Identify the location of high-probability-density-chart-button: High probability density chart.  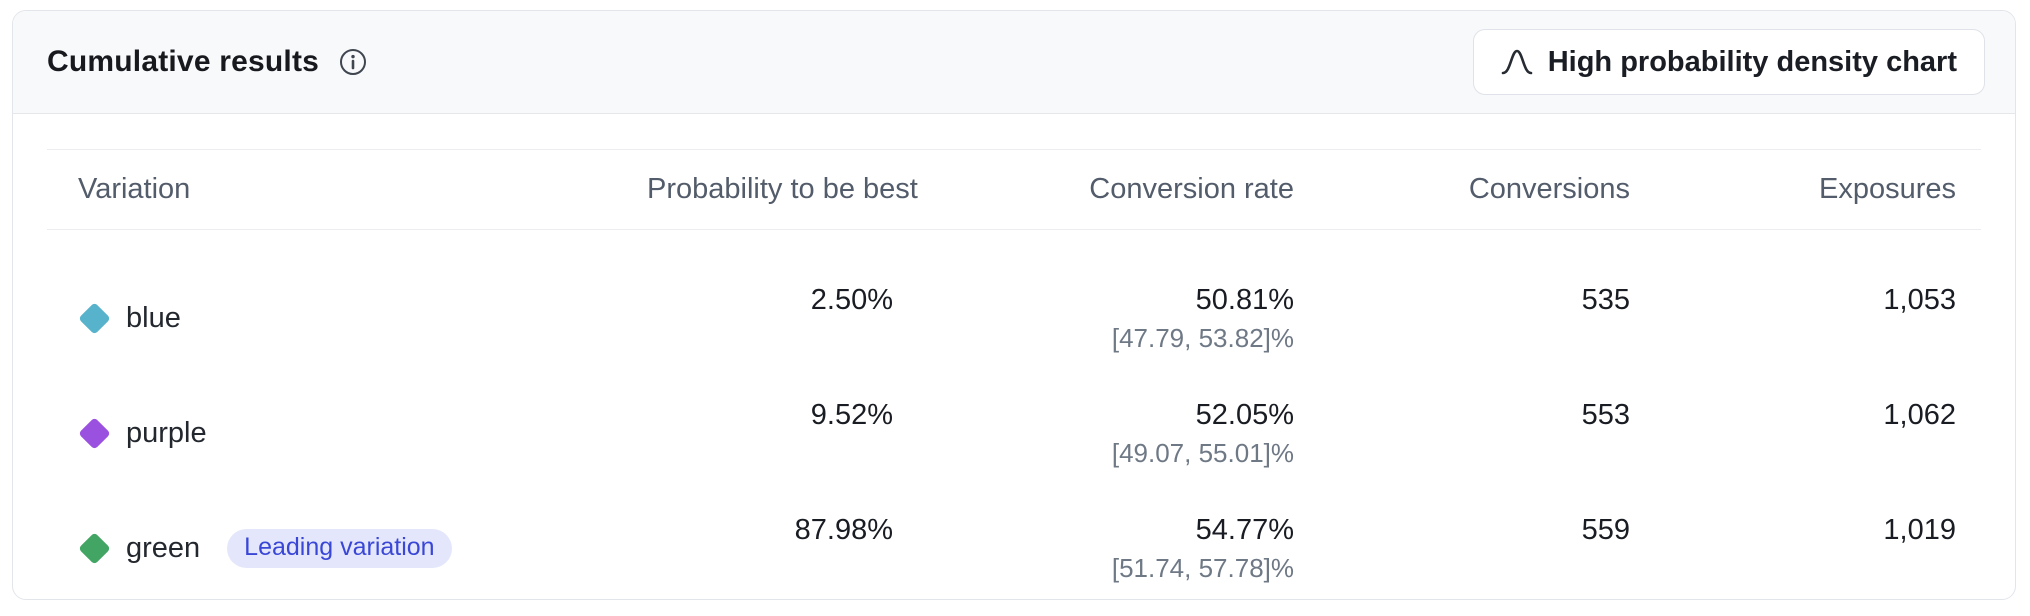
(1728, 62).